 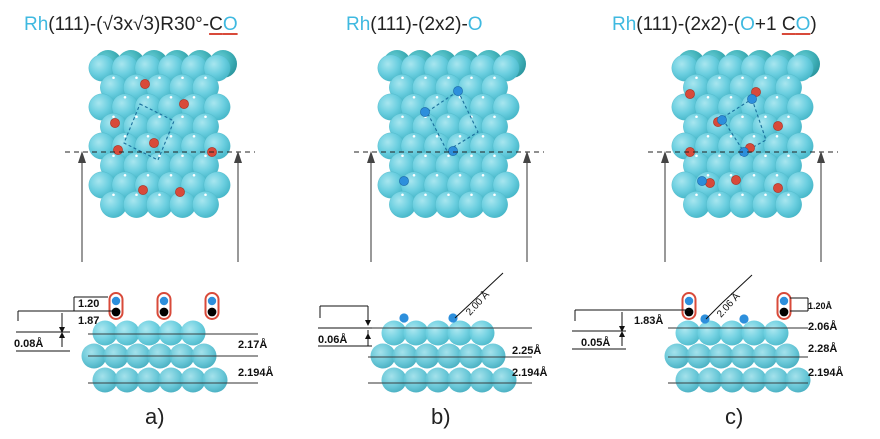 What do you see at coordinates (743, 156) in the screenshot?
I see `top-view-c` at bounding box center [743, 156].